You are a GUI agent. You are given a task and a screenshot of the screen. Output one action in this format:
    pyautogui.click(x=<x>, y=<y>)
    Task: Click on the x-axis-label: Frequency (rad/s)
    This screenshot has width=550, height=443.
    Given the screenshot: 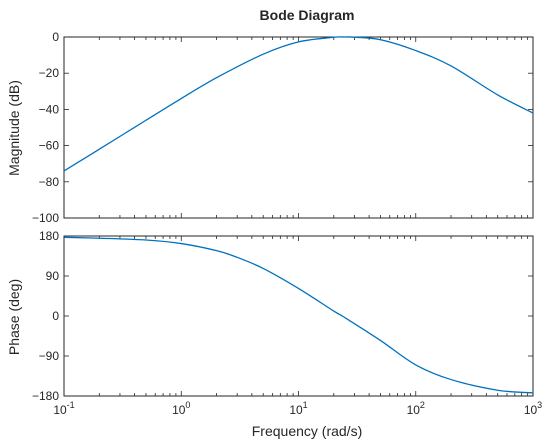 What is the action you would take?
    pyautogui.click(x=307, y=431)
    